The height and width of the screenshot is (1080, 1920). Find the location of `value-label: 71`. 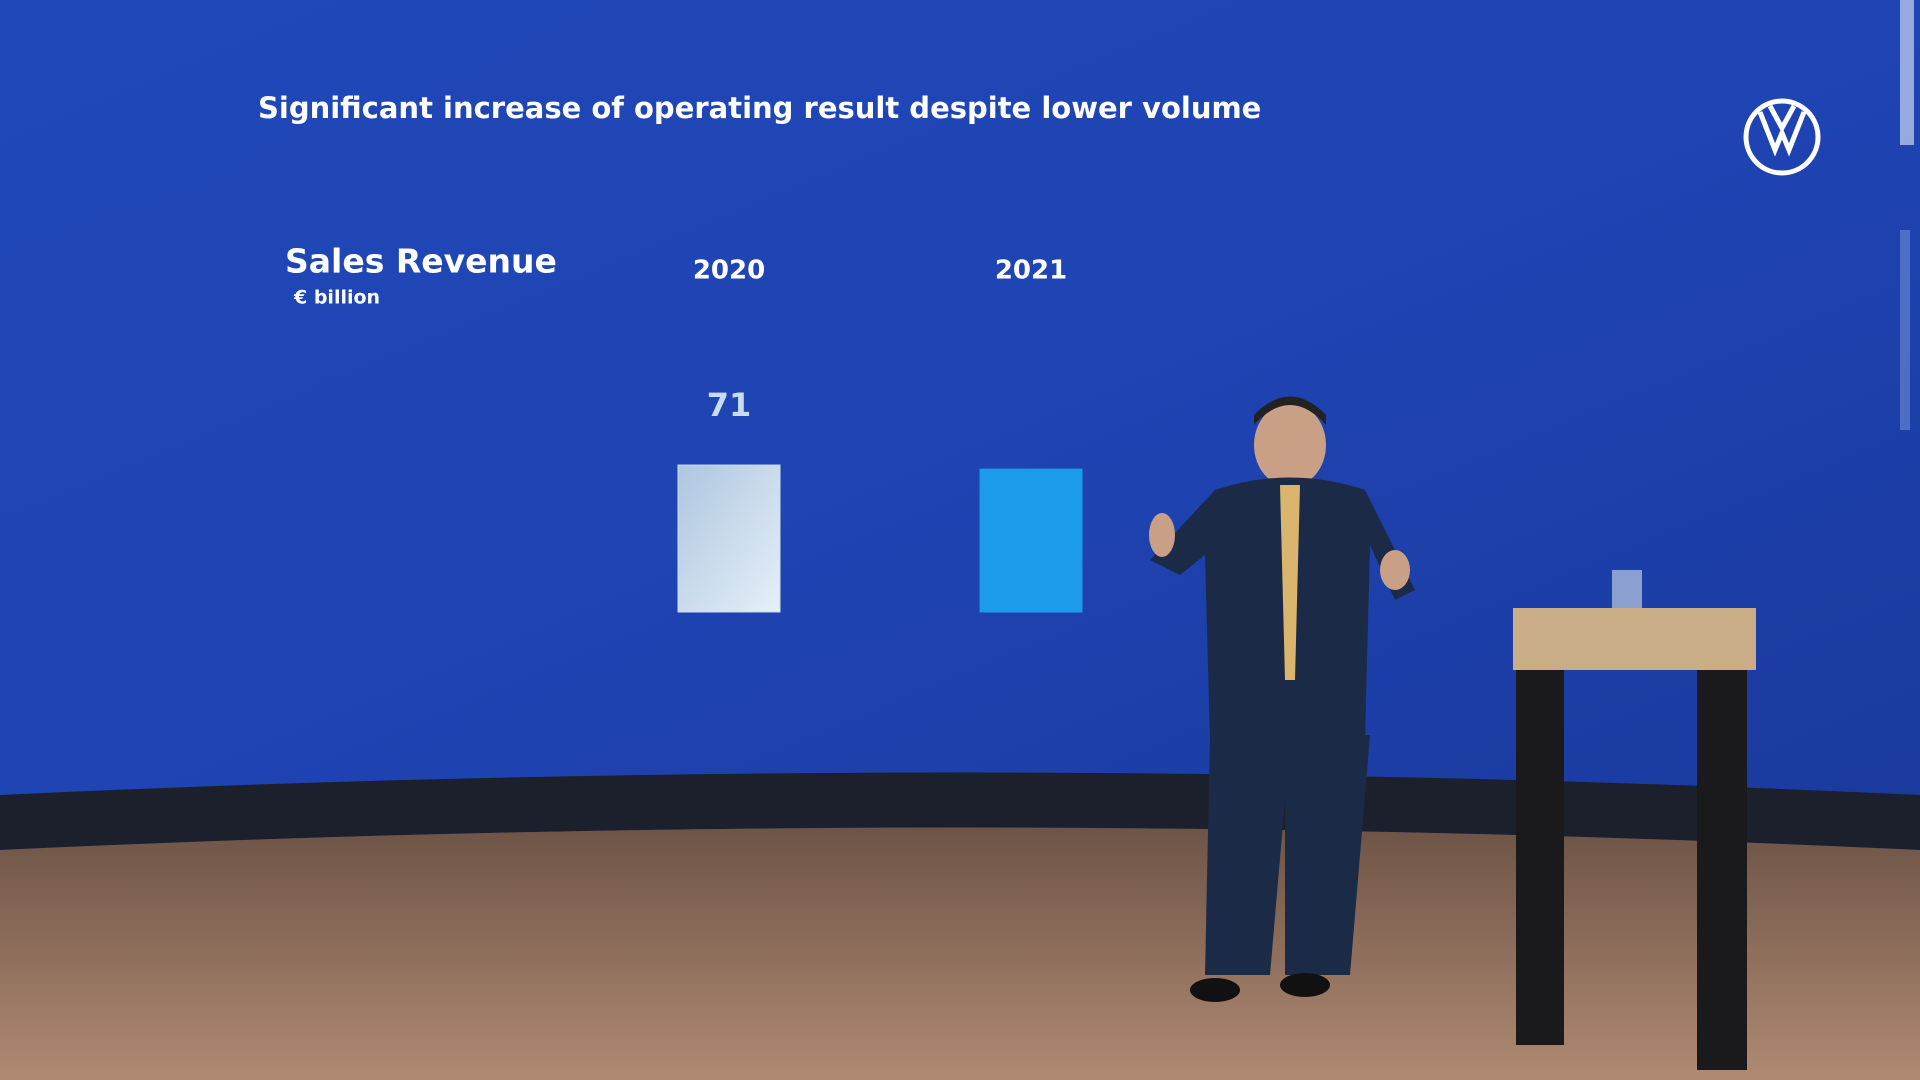

value-label: 71 is located at coordinates (729, 405).